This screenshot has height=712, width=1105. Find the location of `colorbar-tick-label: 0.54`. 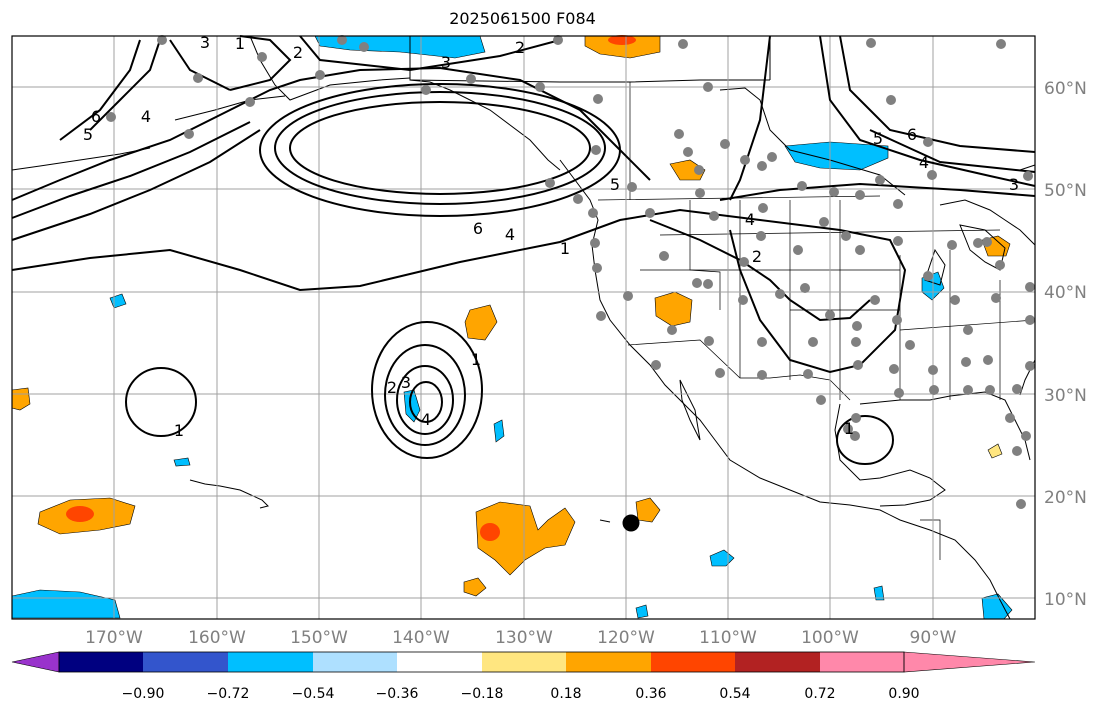

colorbar-tick-label: 0.54 is located at coordinates (734, 694).